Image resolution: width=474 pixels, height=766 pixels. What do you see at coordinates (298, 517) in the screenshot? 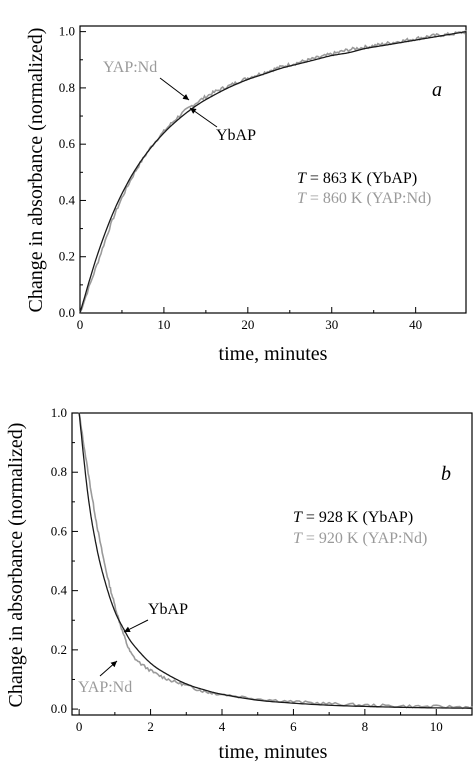
I see `panel-b-temp-ybap-var: T` at bounding box center [298, 517].